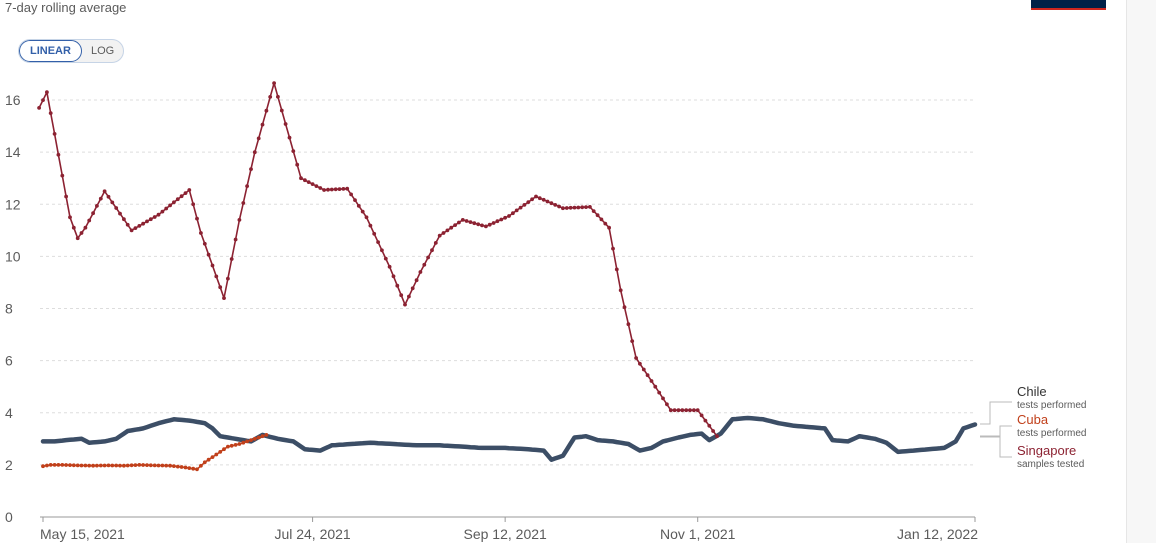 The image size is (1156, 543). I want to click on series-chile, so click(509, 438).